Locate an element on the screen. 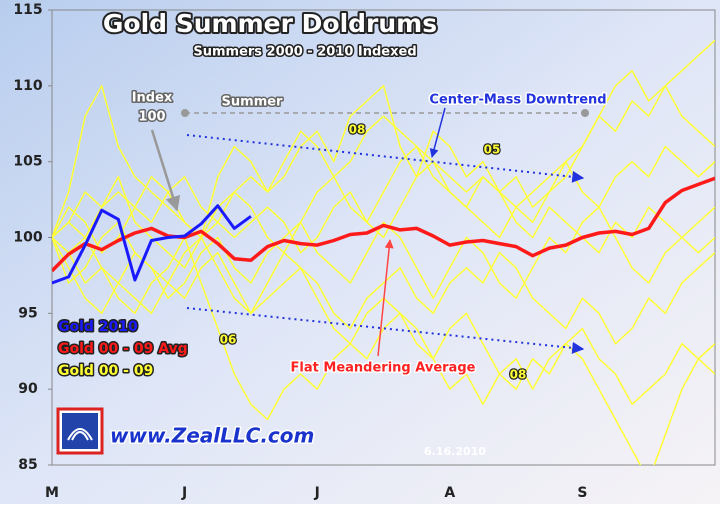 The height and width of the screenshot is (508, 720). y-tick-label: 90 is located at coordinates (28, 389).